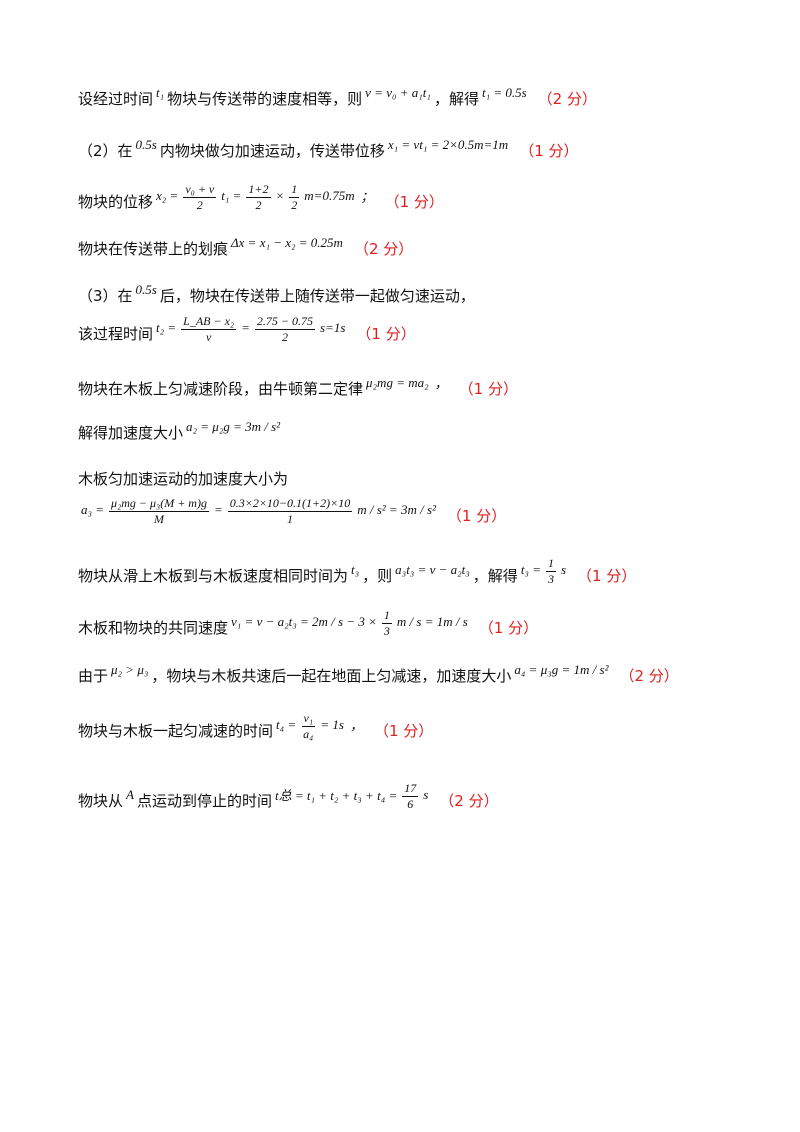 The height and width of the screenshot is (1132, 800). I want to click on denominator: M, so click(159, 519).